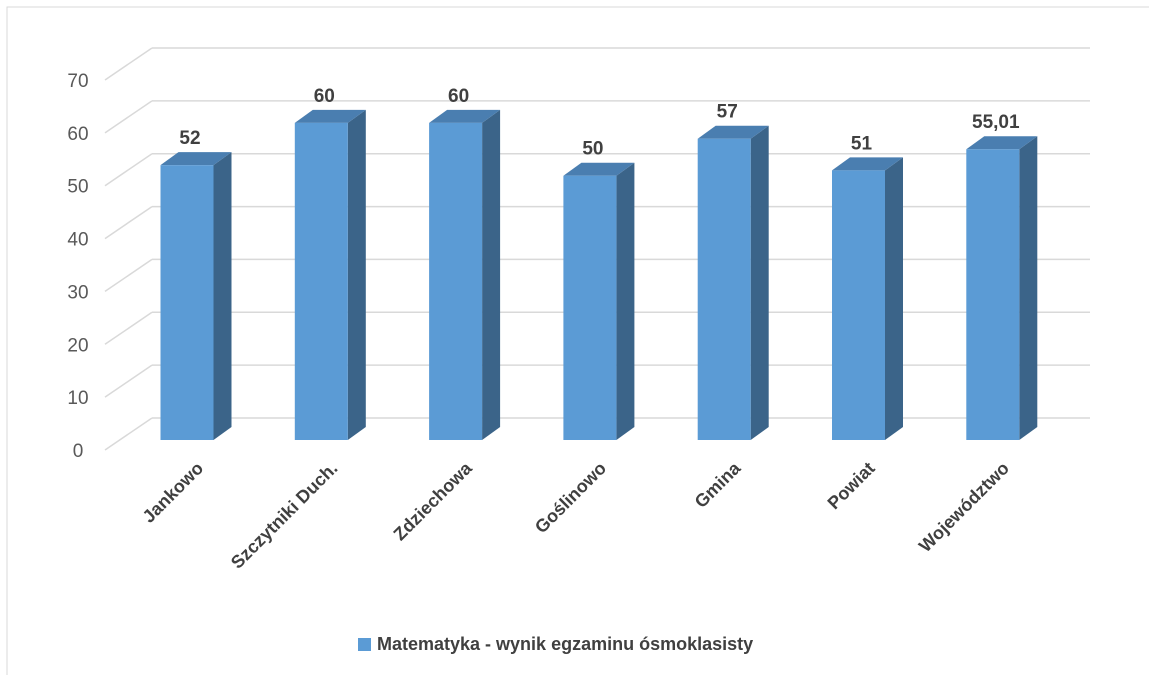 This screenshot has width=1149, height=675. I want to click on x-tick-label: Województwo, so click(964, 507).